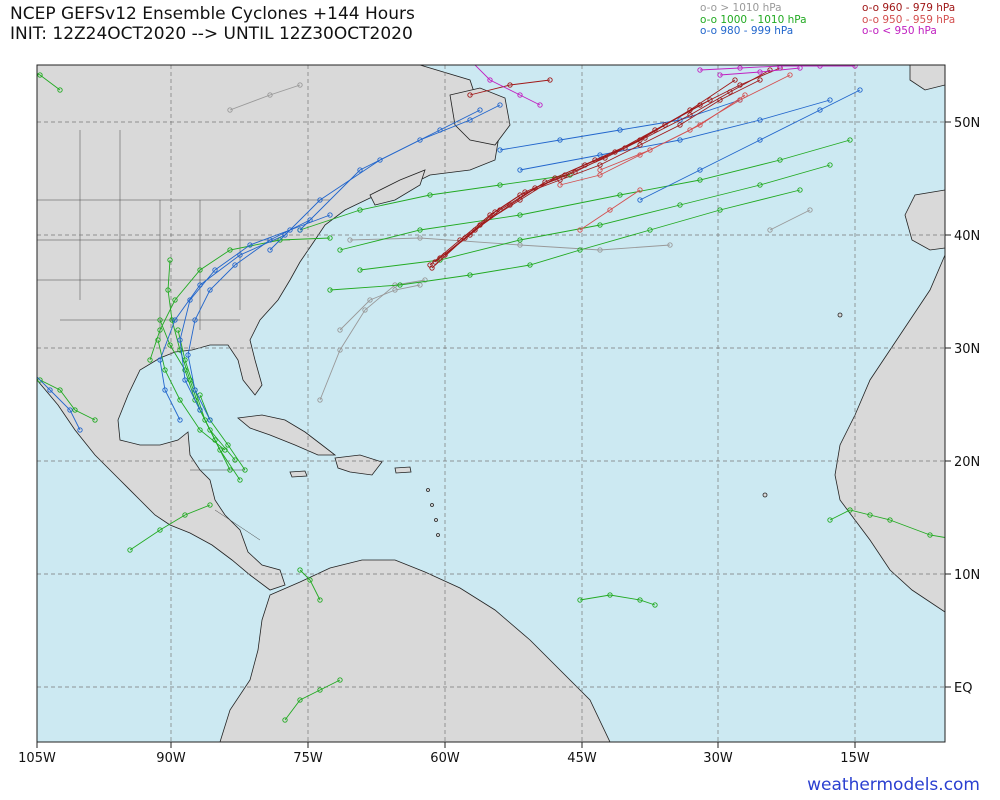 This screenshot has height=800, width=1000. I want to click on lon-label-60w: 60W, so click(445, 758).